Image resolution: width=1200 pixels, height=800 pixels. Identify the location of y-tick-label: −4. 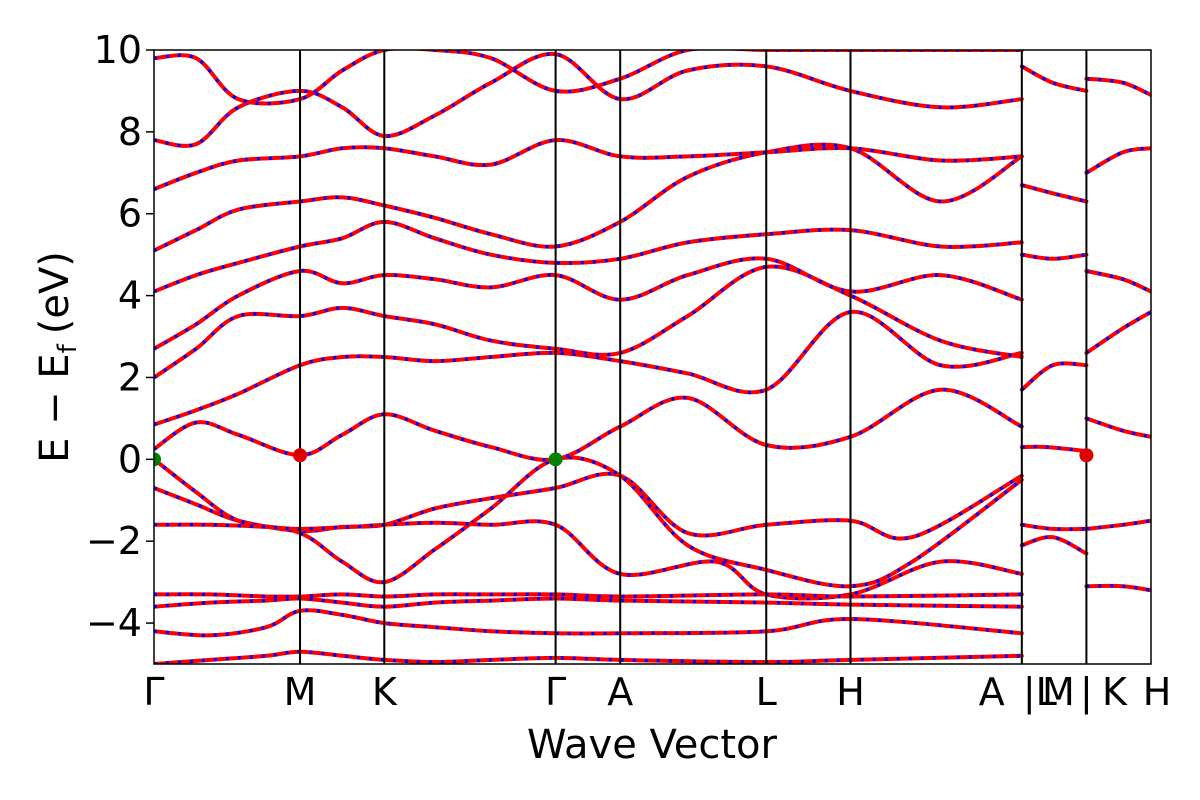
(114, 623).